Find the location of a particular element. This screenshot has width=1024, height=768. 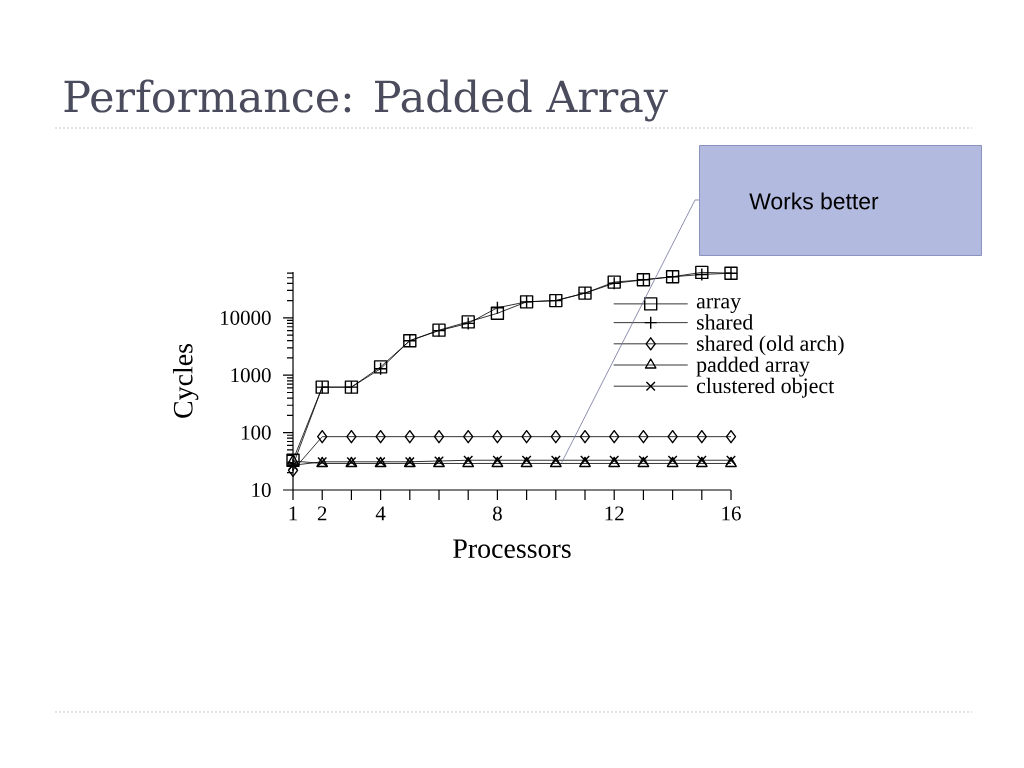

y-tick-label: 10 is located at coordinates (261, 490).